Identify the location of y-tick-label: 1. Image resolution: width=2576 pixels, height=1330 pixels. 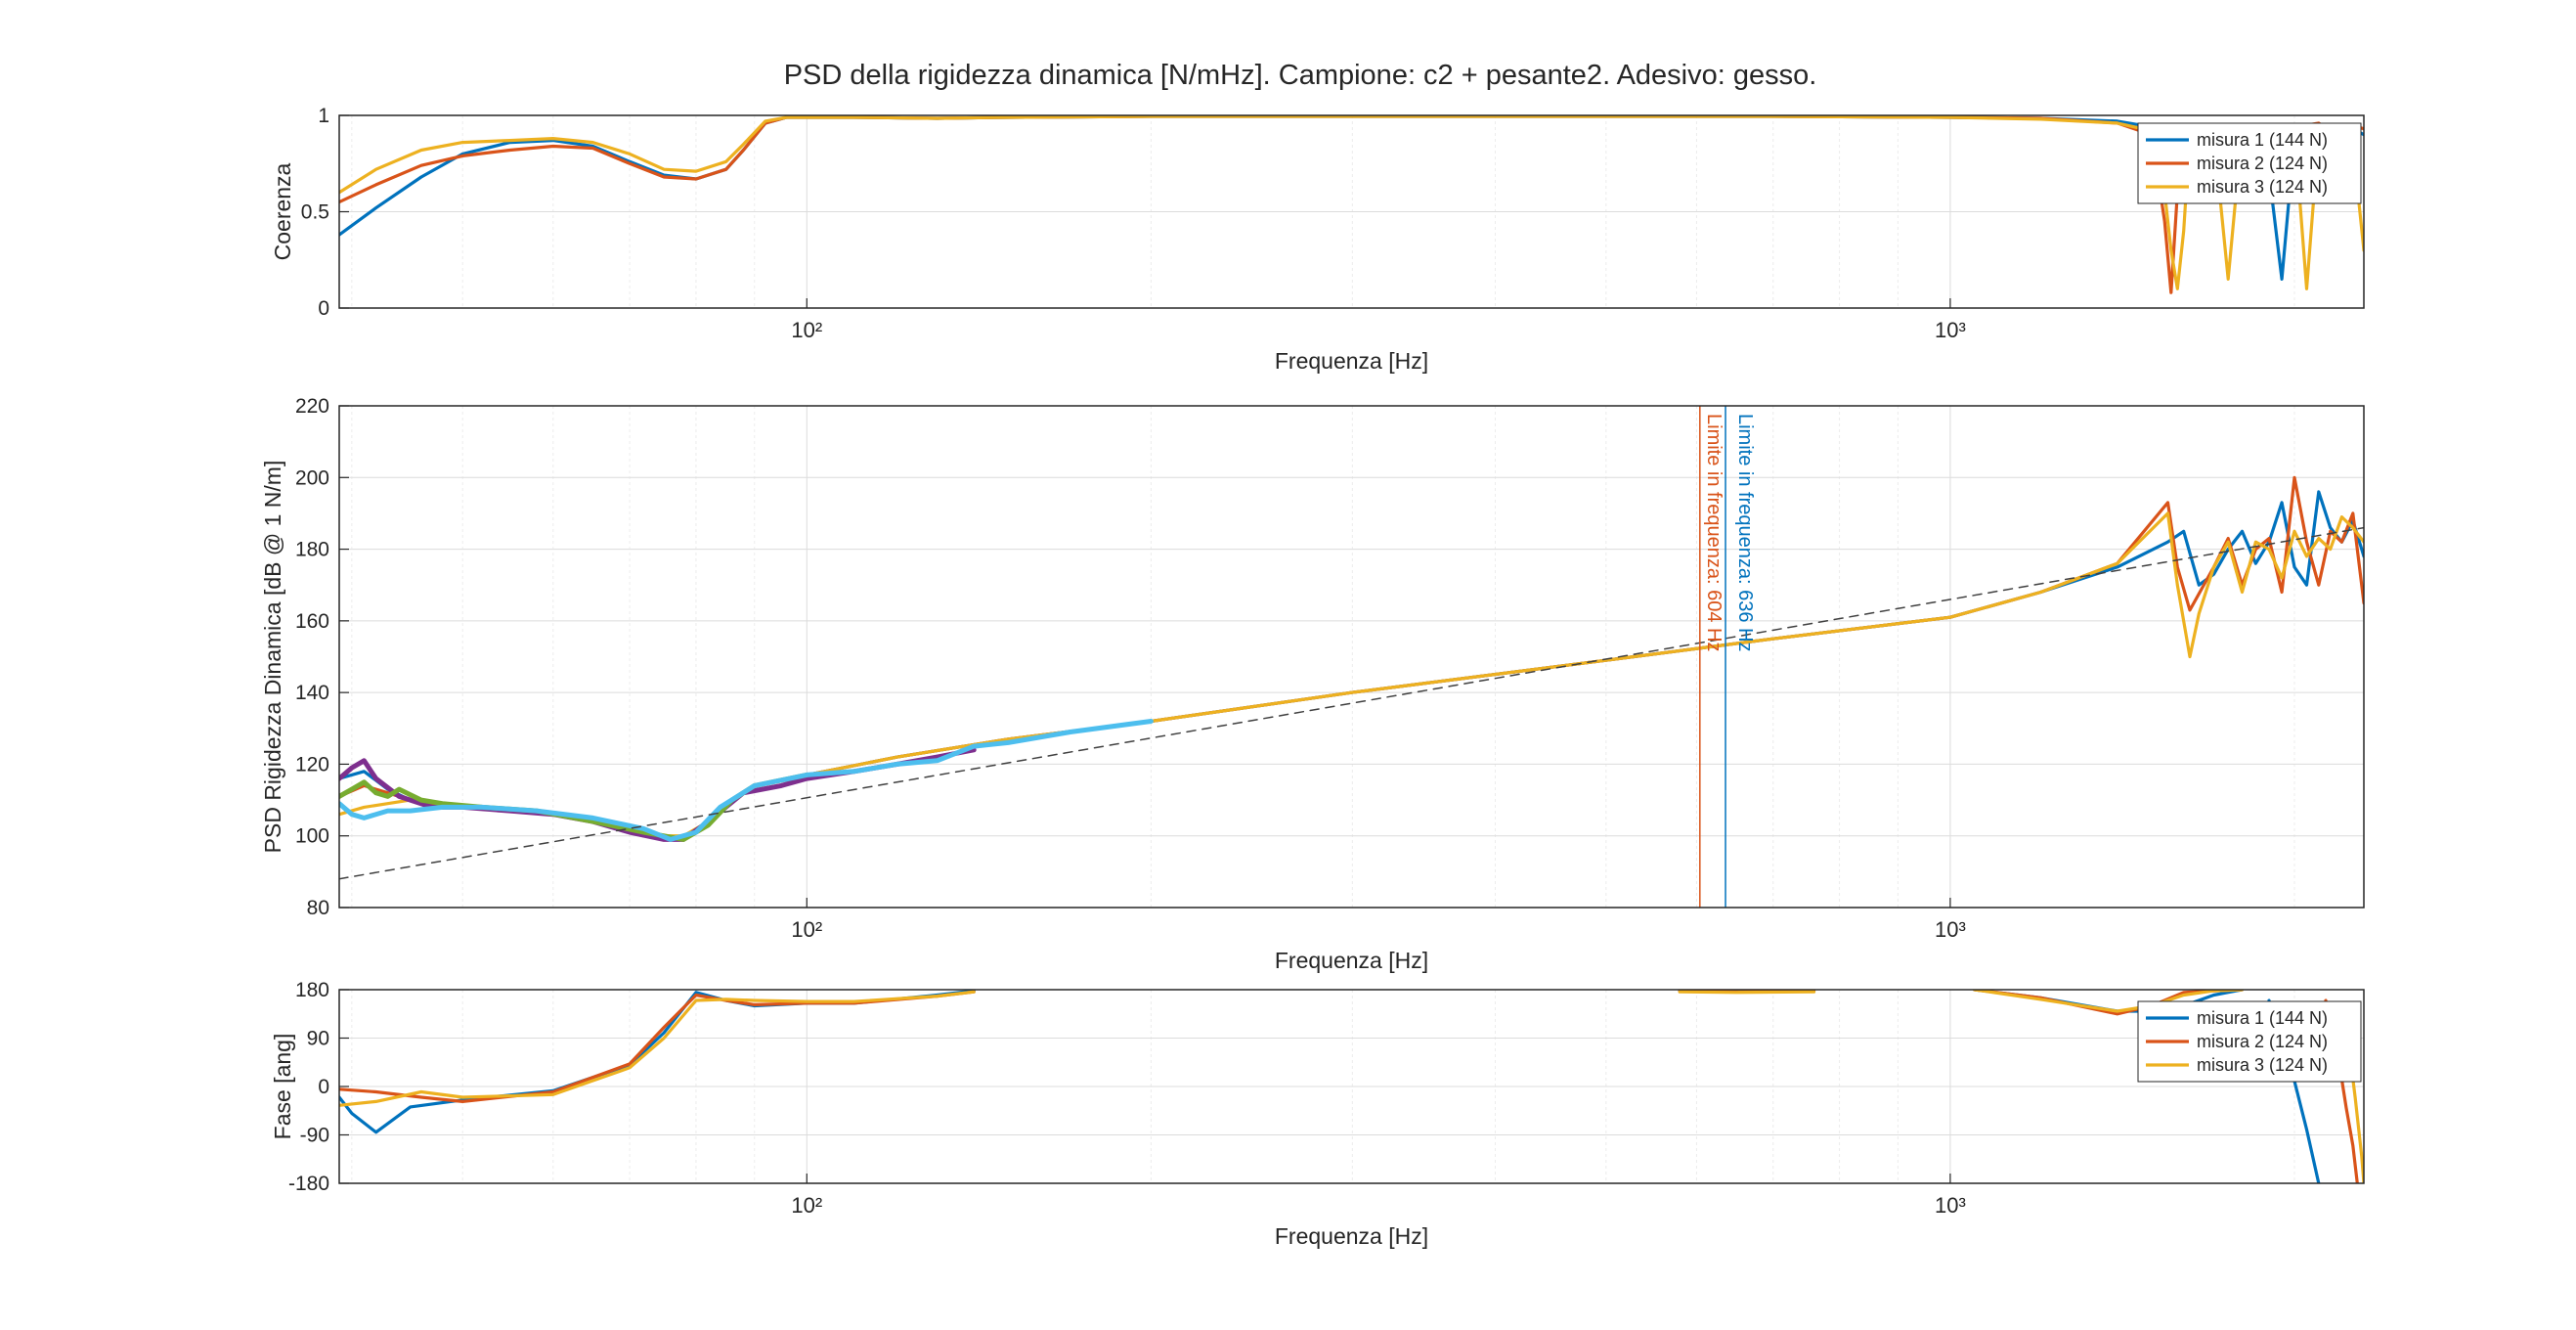
(323, 116).